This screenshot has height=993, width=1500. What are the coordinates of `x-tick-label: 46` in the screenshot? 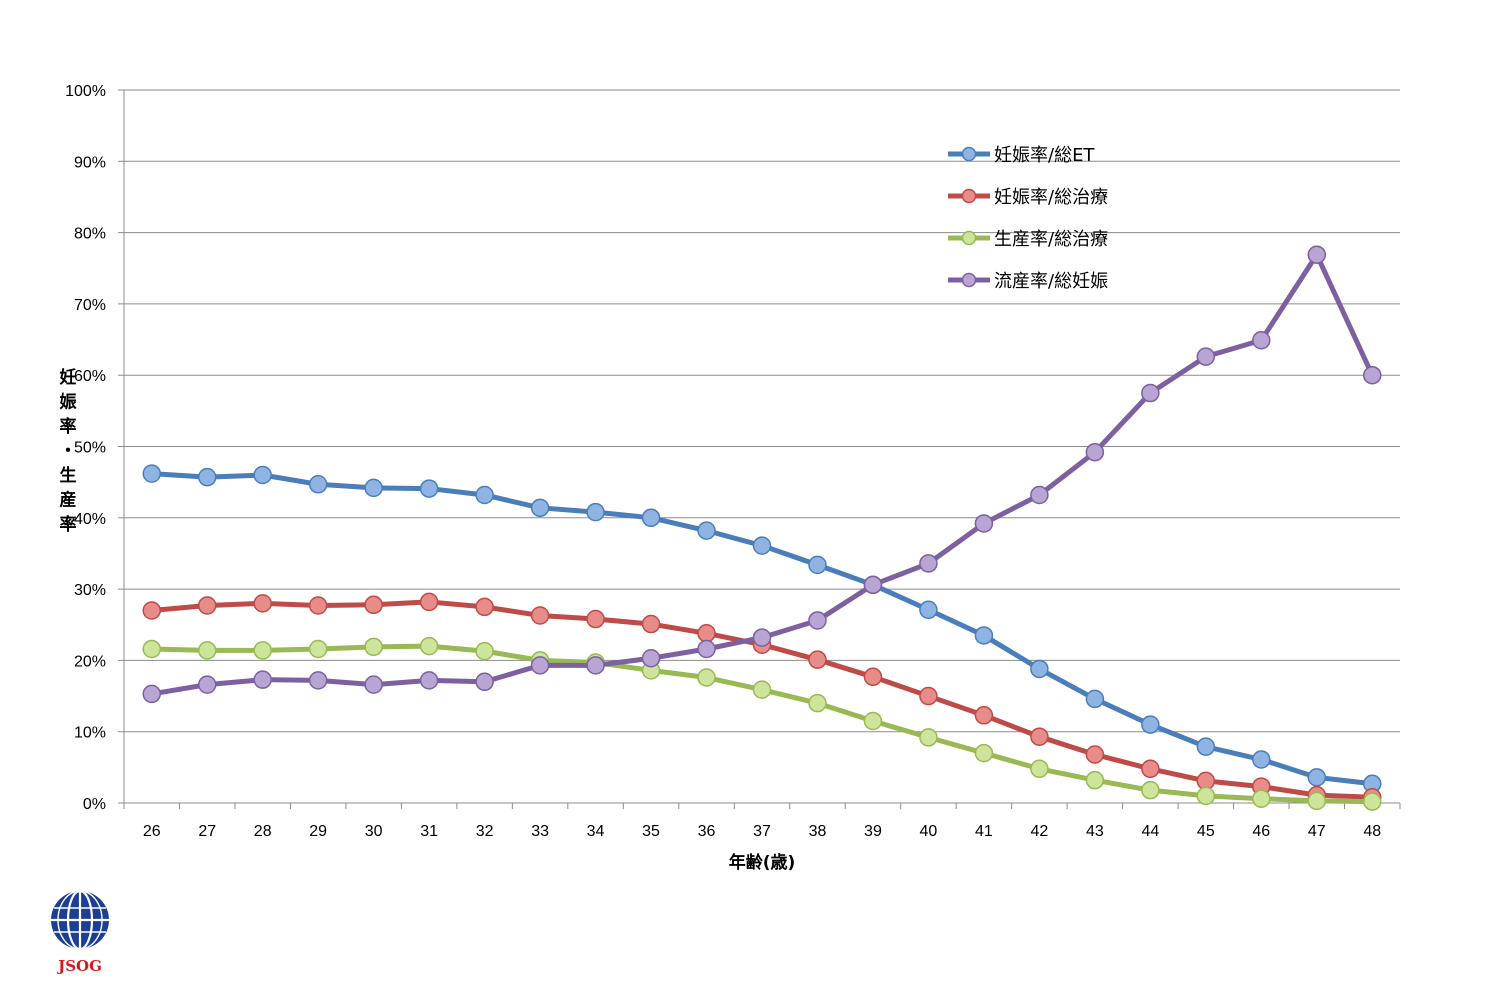 It's located at (1261, 831).